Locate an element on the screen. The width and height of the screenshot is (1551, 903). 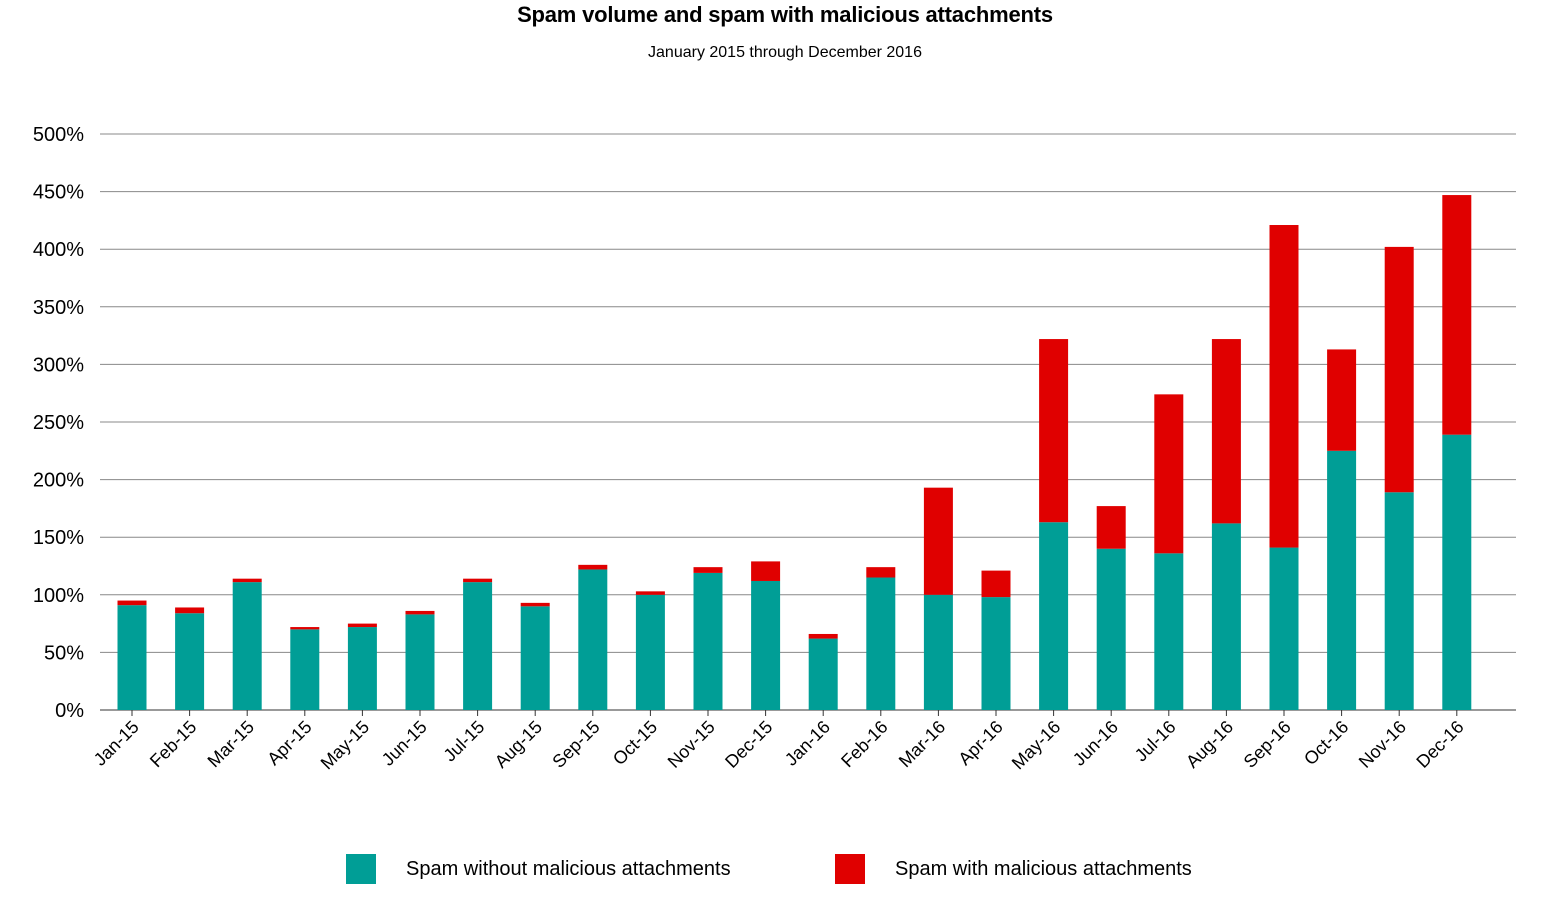
x-tick-label: Apr-15 is located at coordinates (289, 743).